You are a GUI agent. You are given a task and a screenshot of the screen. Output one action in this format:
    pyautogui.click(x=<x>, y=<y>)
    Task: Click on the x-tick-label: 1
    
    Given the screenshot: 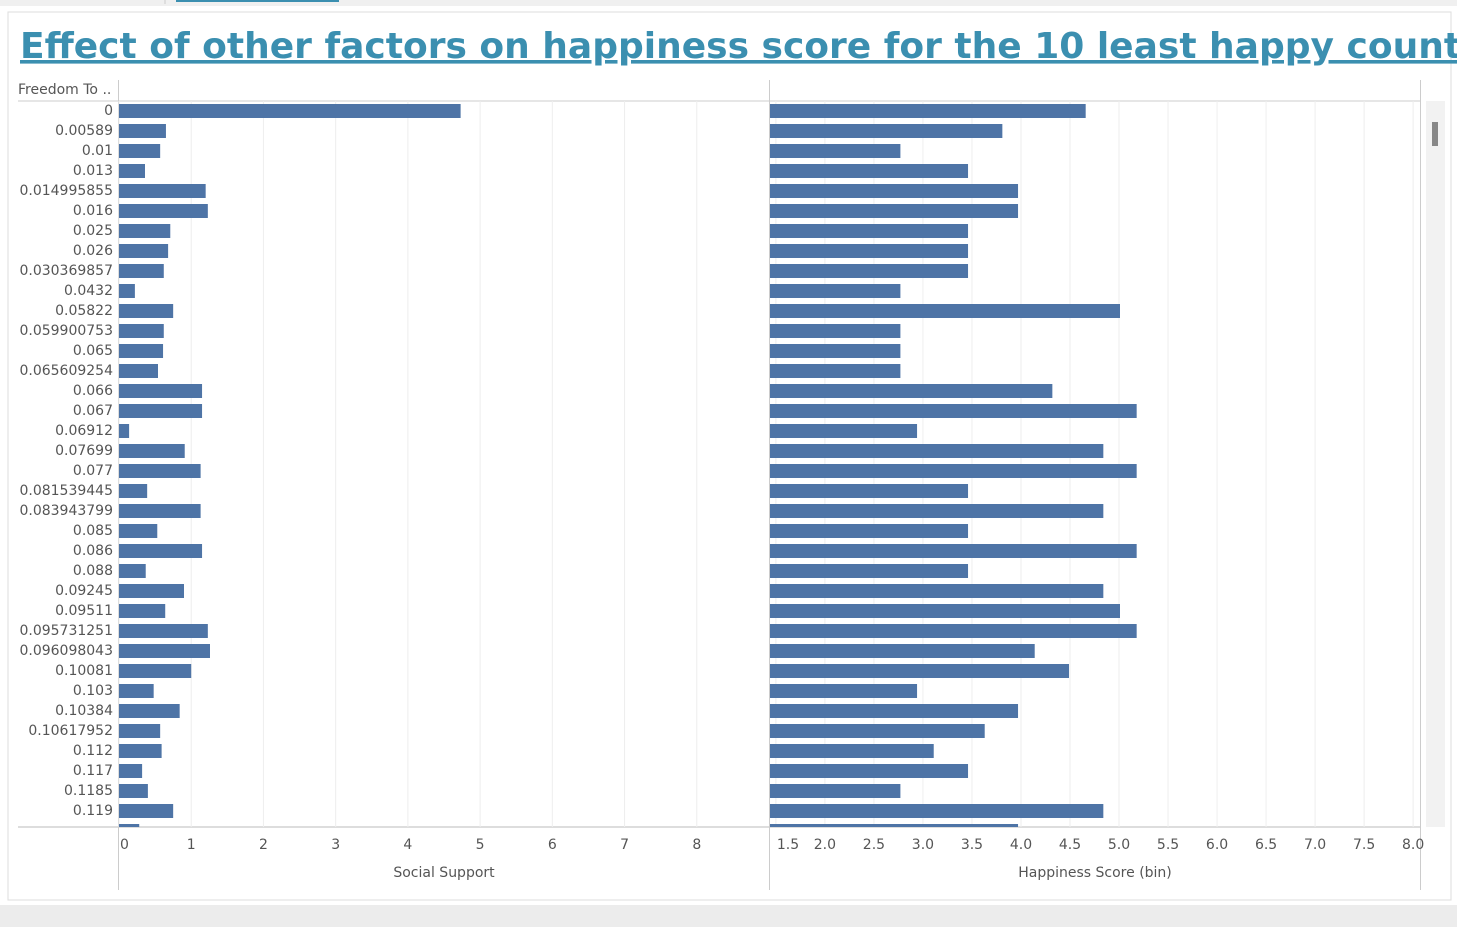 What is the action you would take?
    pyautogui.click(x=191, y=845)
    